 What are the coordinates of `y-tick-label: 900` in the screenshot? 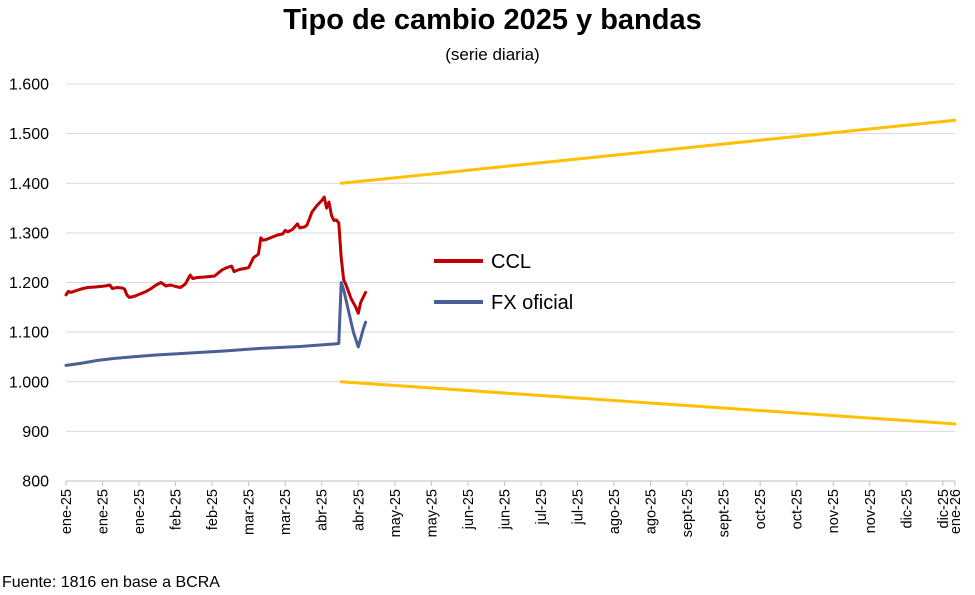 It's located at (35, 432).